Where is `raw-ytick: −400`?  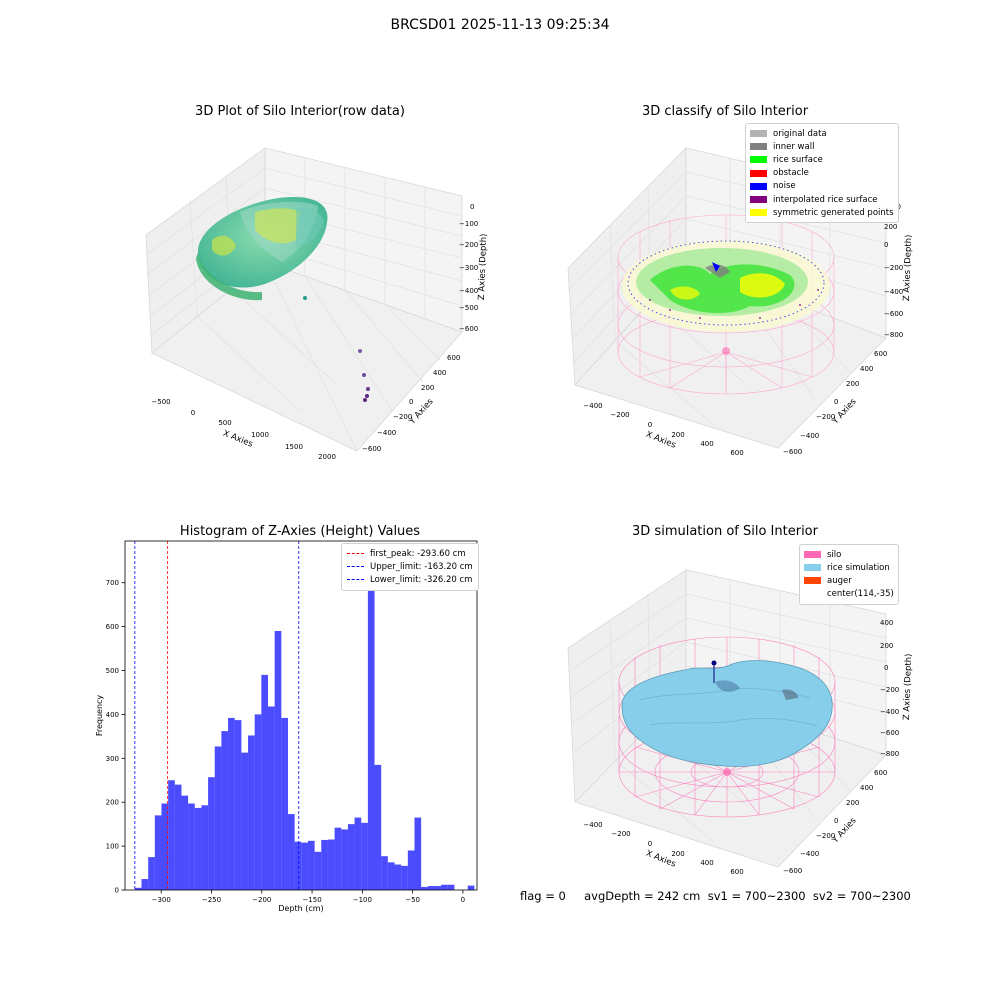
raw-ytick: −400 is located at coordinates (386, 433).